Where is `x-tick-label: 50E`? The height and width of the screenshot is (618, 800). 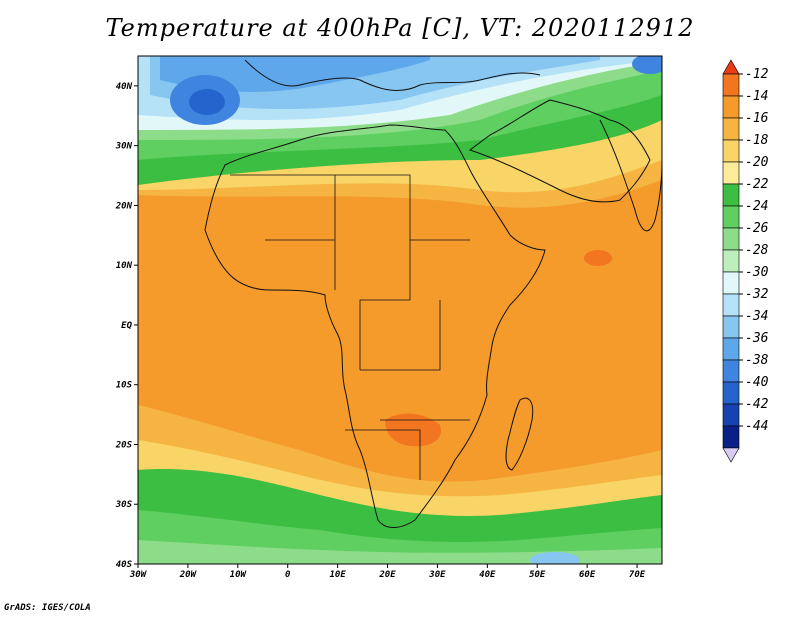 x-tick-label: 50E is located at coordinates (537, 575).